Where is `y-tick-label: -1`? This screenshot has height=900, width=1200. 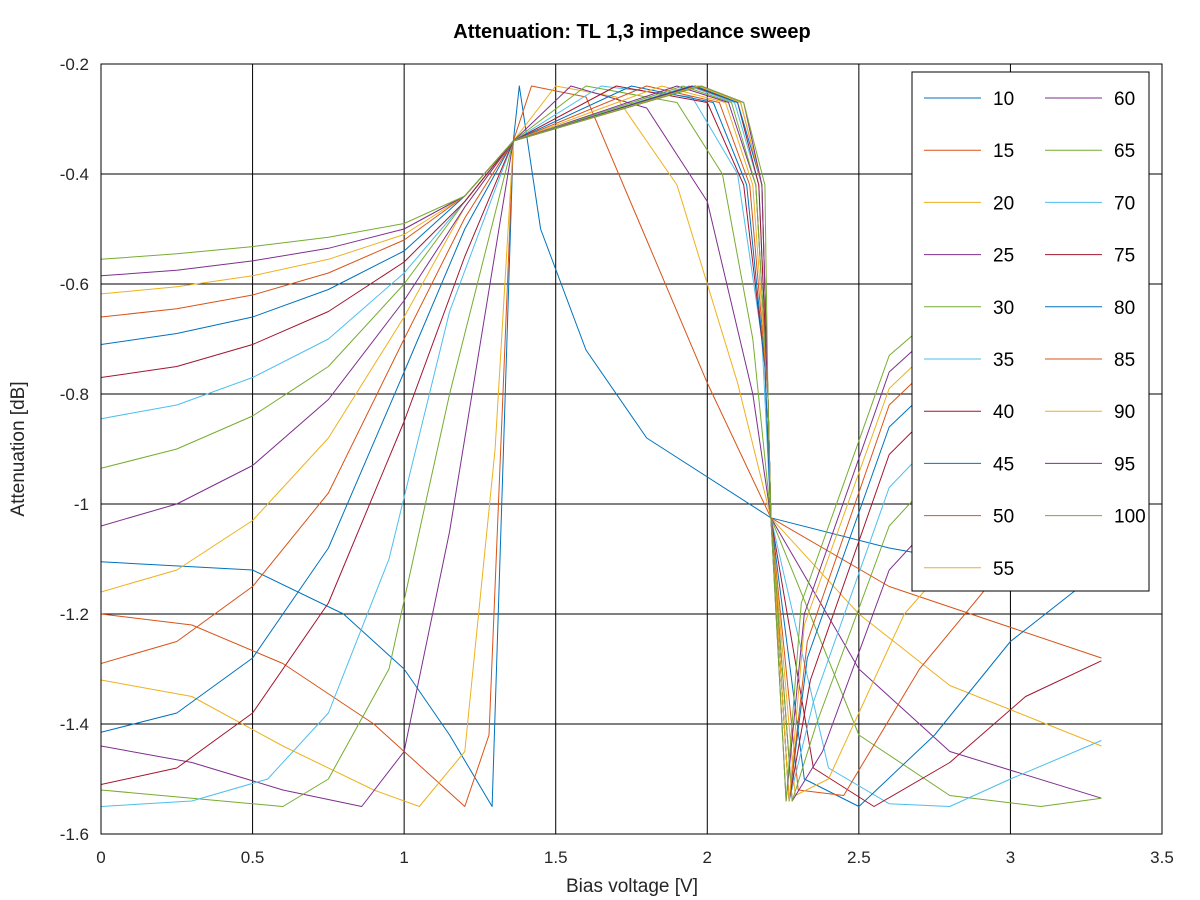 y-tick-label: -1 is located at coordinates (81, 504).